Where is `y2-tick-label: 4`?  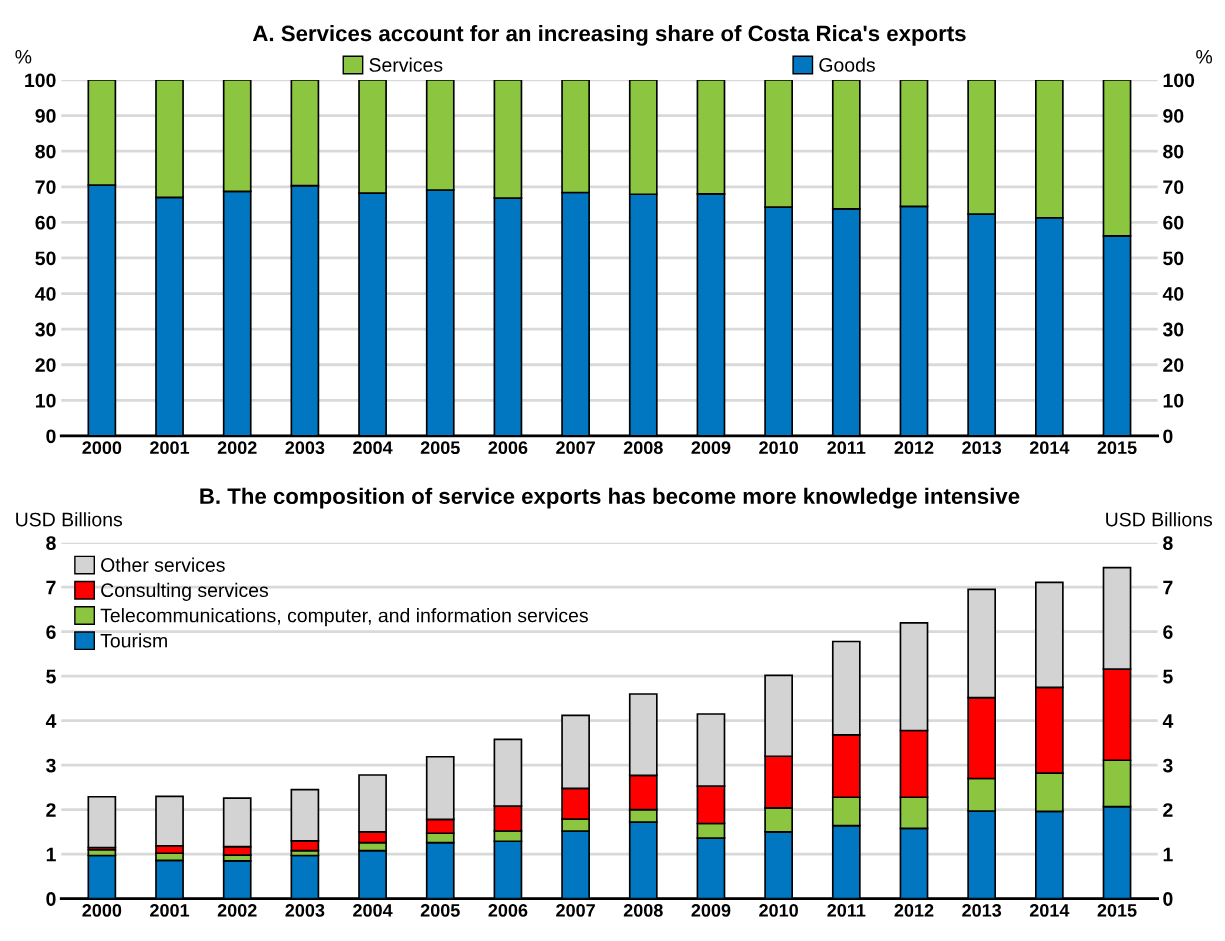
y2-tick-label: 4 is located at coordinates (1168, 721).